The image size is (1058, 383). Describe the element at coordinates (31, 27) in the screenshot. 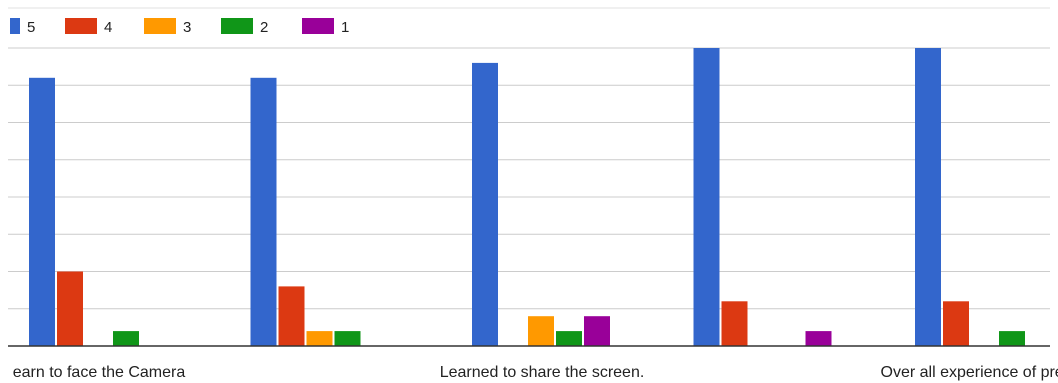

I see `legend-label-5: 5` at that location.